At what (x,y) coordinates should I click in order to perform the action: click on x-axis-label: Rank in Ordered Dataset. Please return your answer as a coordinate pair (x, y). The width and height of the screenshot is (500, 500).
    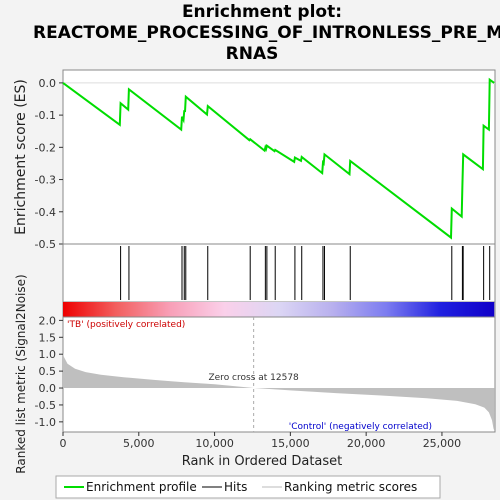
    Looking at the image, I should click on (262, 461).